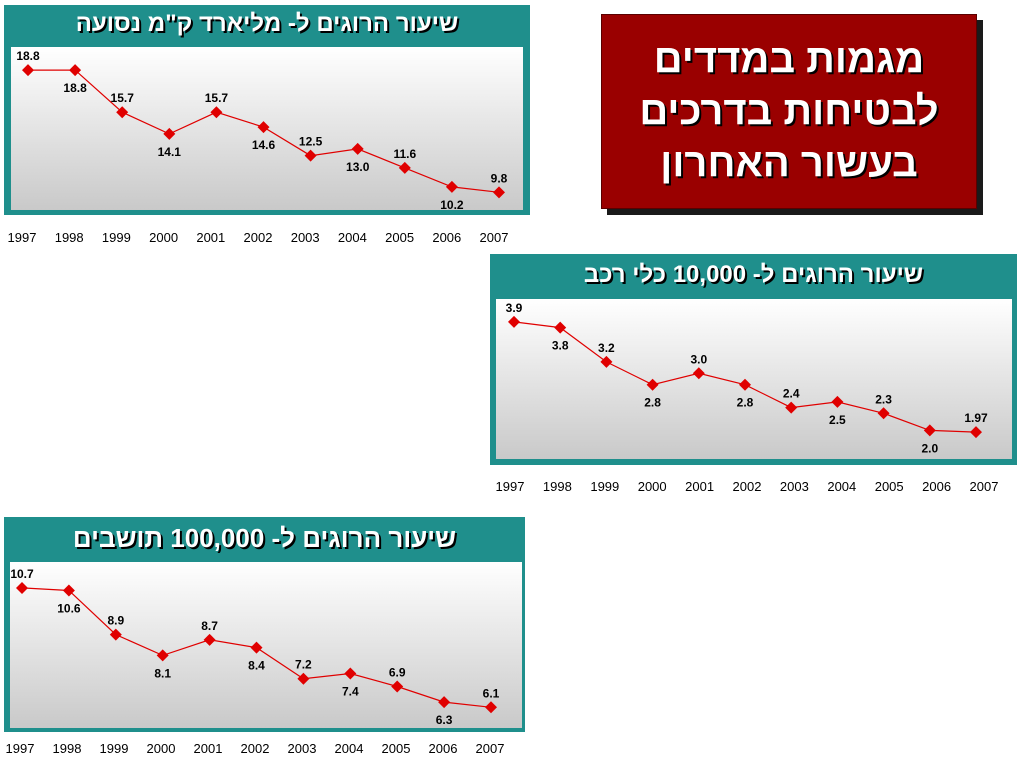  I want to click on data-label: 6.1, so click(491, 693).